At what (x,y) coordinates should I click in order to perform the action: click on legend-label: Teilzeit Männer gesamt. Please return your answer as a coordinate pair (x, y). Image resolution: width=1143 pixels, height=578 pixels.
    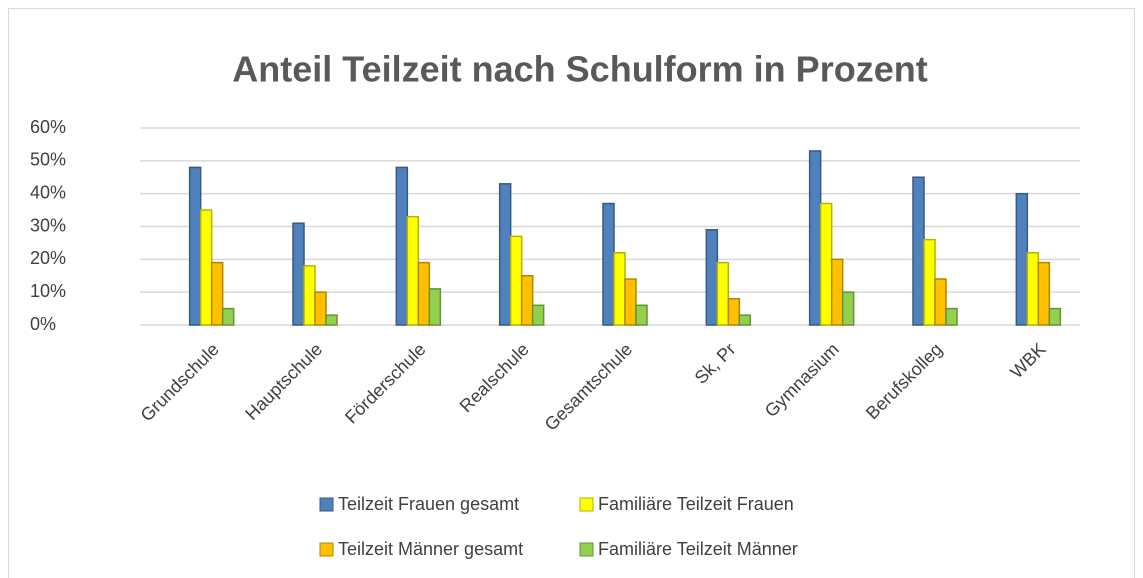
    Looking at the image, I should click on (430, 549).